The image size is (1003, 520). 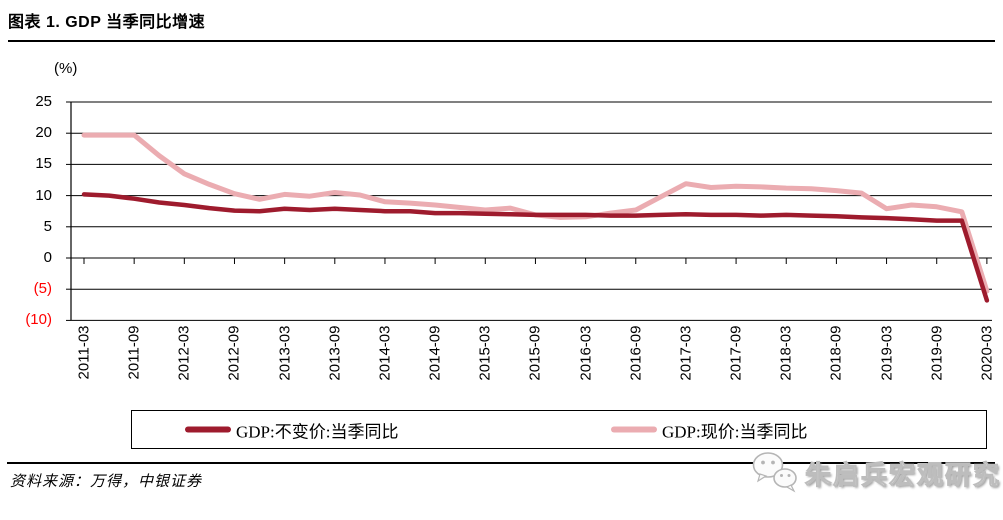 I want to click on legend-swatch-real-gdp, so click(x=208, y=429).